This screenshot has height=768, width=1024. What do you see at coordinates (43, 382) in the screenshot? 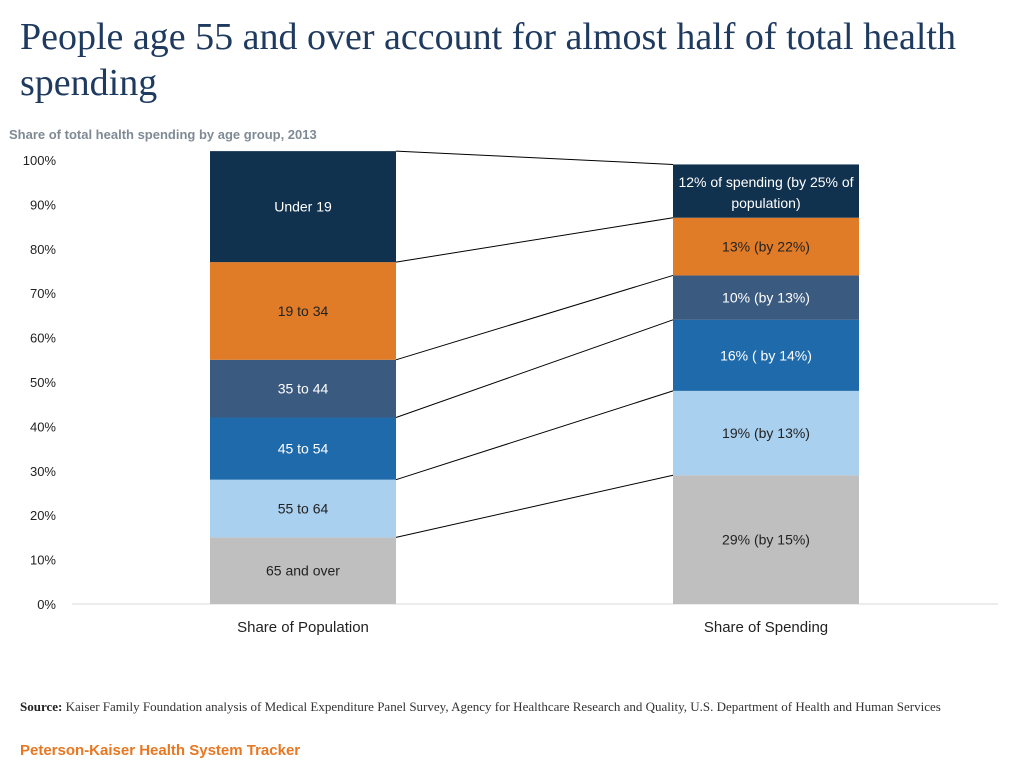
I see `y-tick-label: 50%` at bounding box center [43, 382].